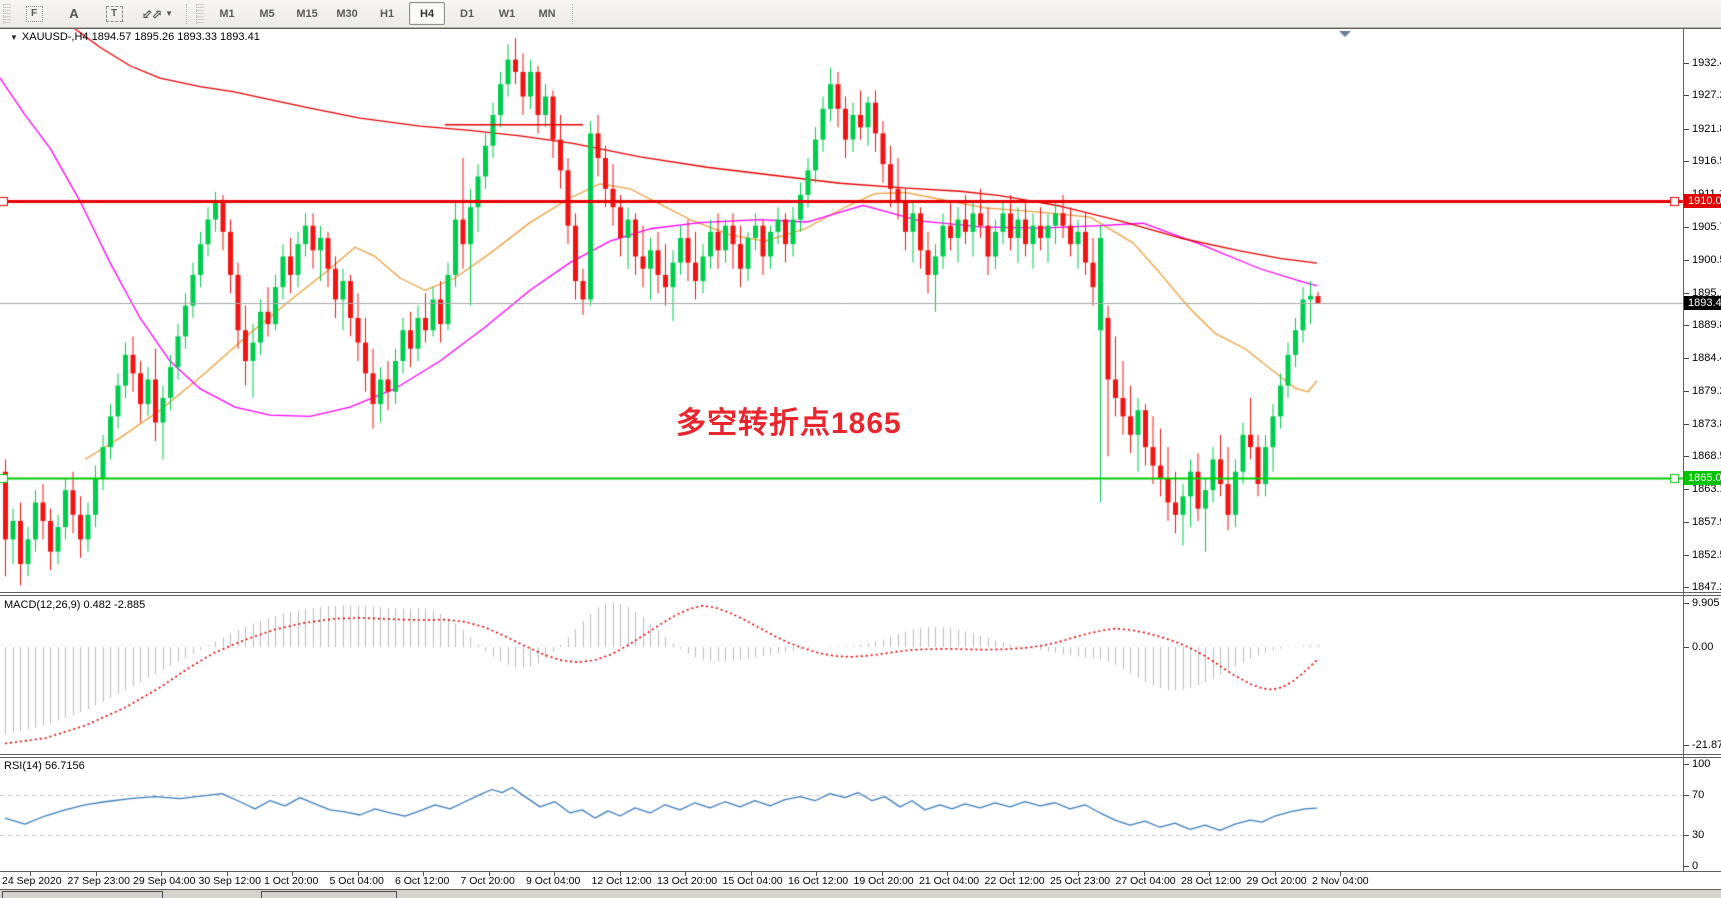  What do you see at coordinates (1706, 161) in the screenshot?
I see `price-tick-label: 1916.55` at bounding box center [1706, 161].